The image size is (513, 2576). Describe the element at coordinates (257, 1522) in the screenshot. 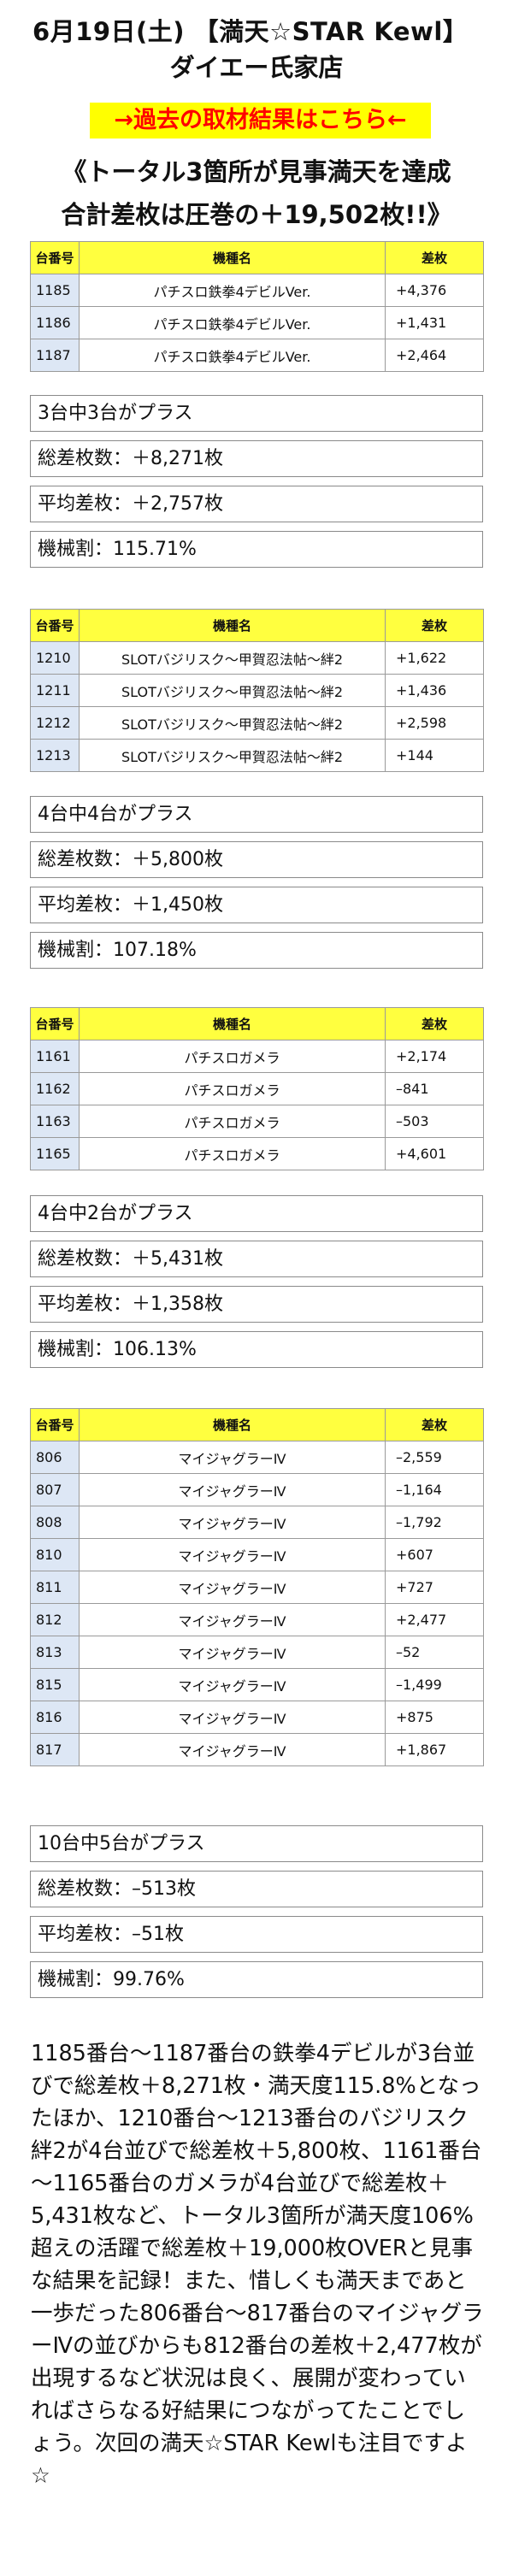

I see `table-row: 808 マイジャグラーⅣ –1,792` at that location.